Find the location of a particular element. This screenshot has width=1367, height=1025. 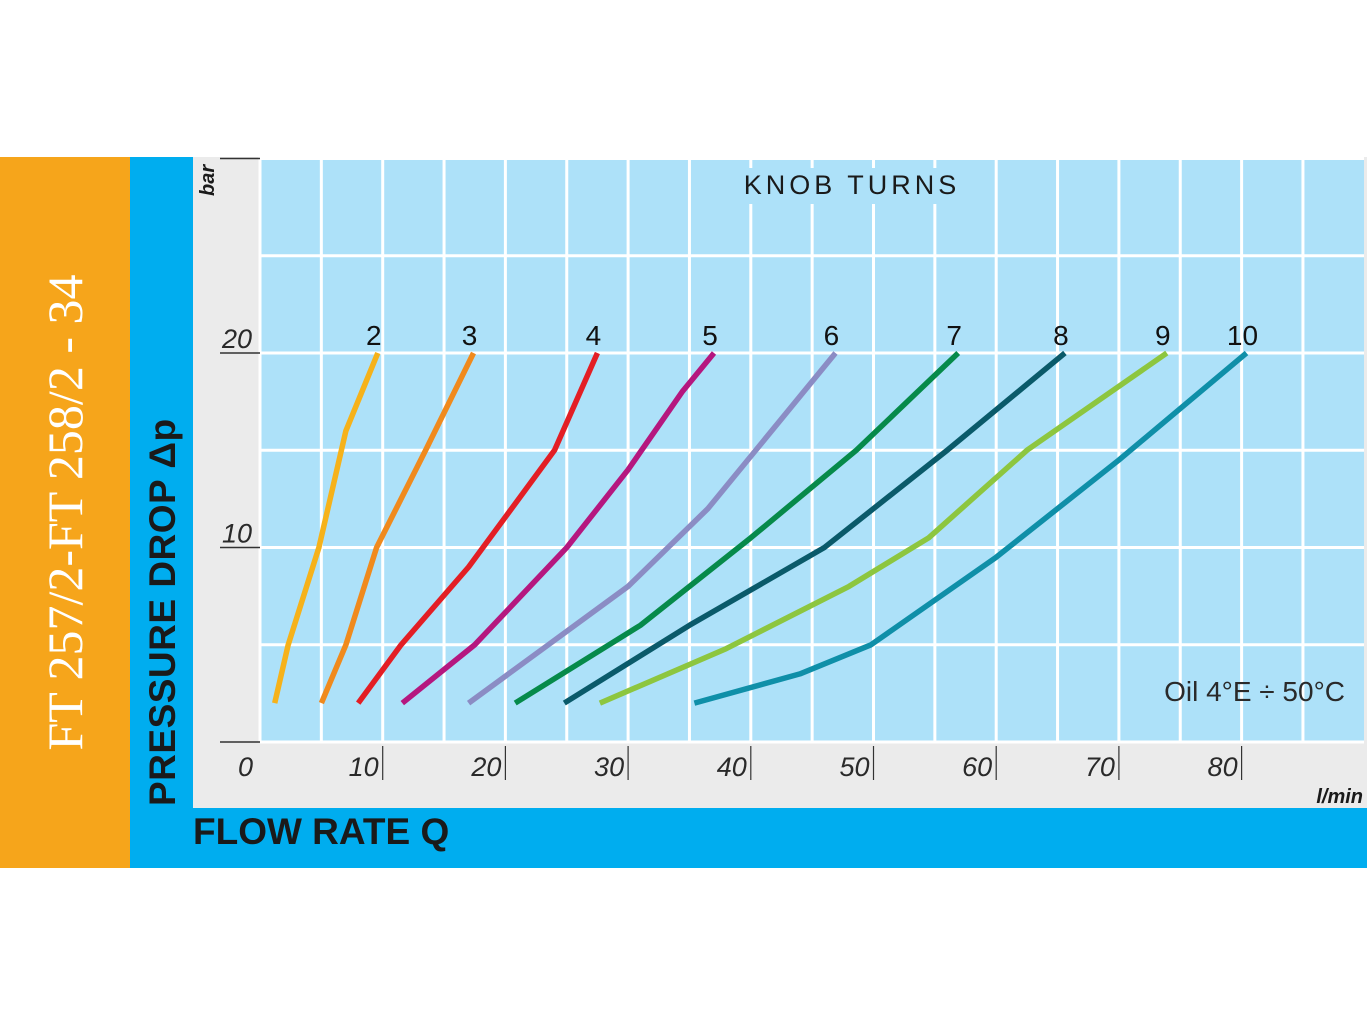

curve-label-4: 4 is located at coordinates (594, 335).